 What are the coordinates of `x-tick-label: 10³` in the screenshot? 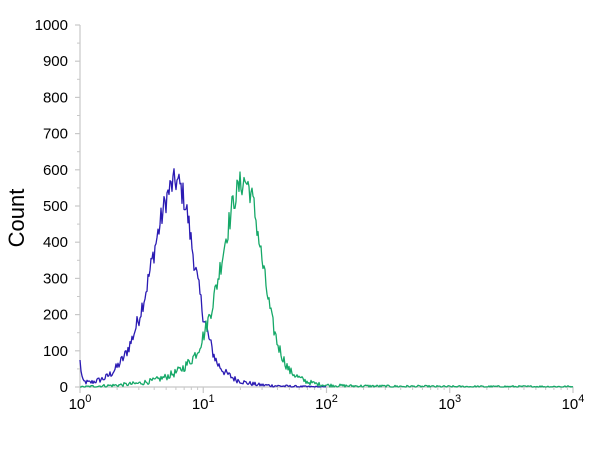 It's located at (449, 403).